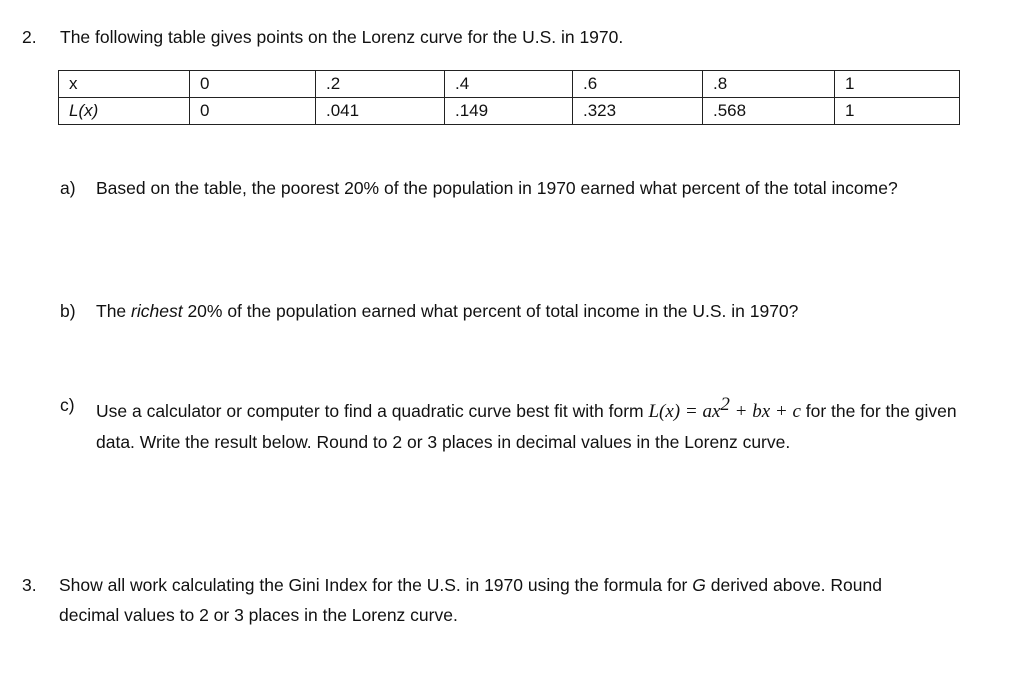 The width and height of the screenshot is (1024, 677). Describe the element at coordinates (768, 111) in the screenshot. I see `table-cell: .568` at that location.